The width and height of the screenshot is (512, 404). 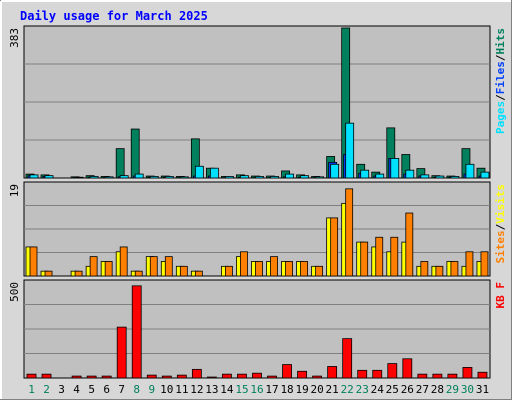 What do you see at coordinates (46, 389) in the screenshot?
I see `day-label-2: 2` at bounding box center [46, 389].